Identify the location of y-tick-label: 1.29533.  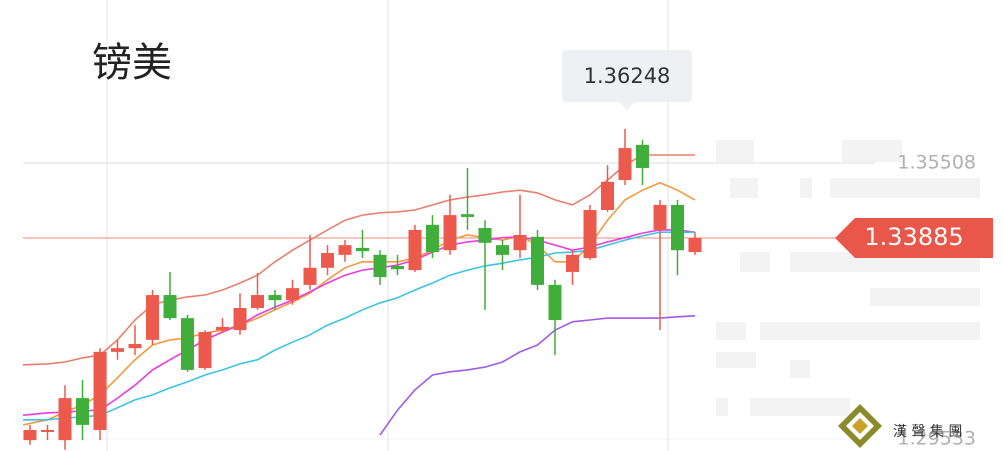
(936, 439).